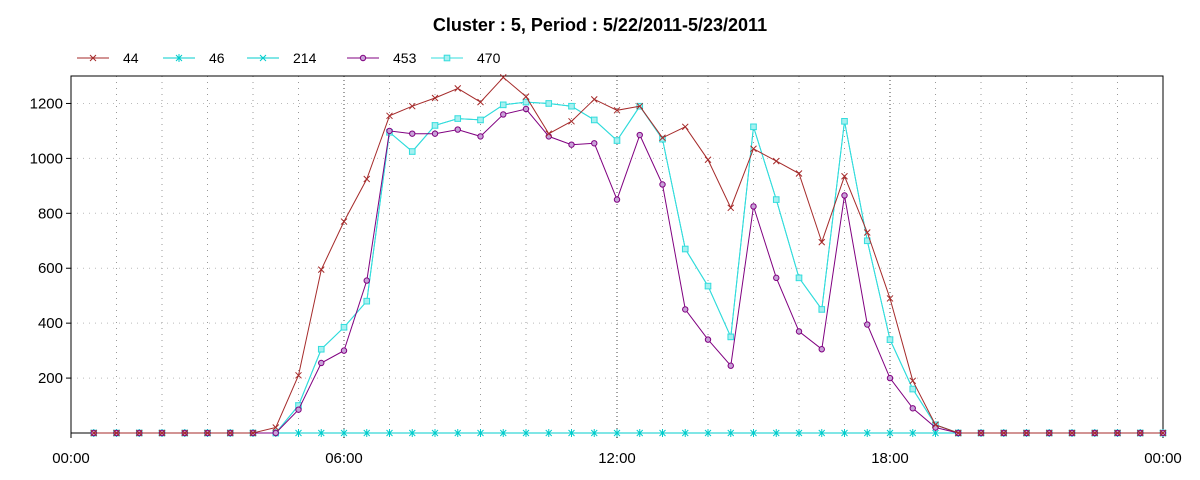 The width and height of the screenshot is (1200, 480). I want to click on y-tick-label: 200, so click(50, 378).